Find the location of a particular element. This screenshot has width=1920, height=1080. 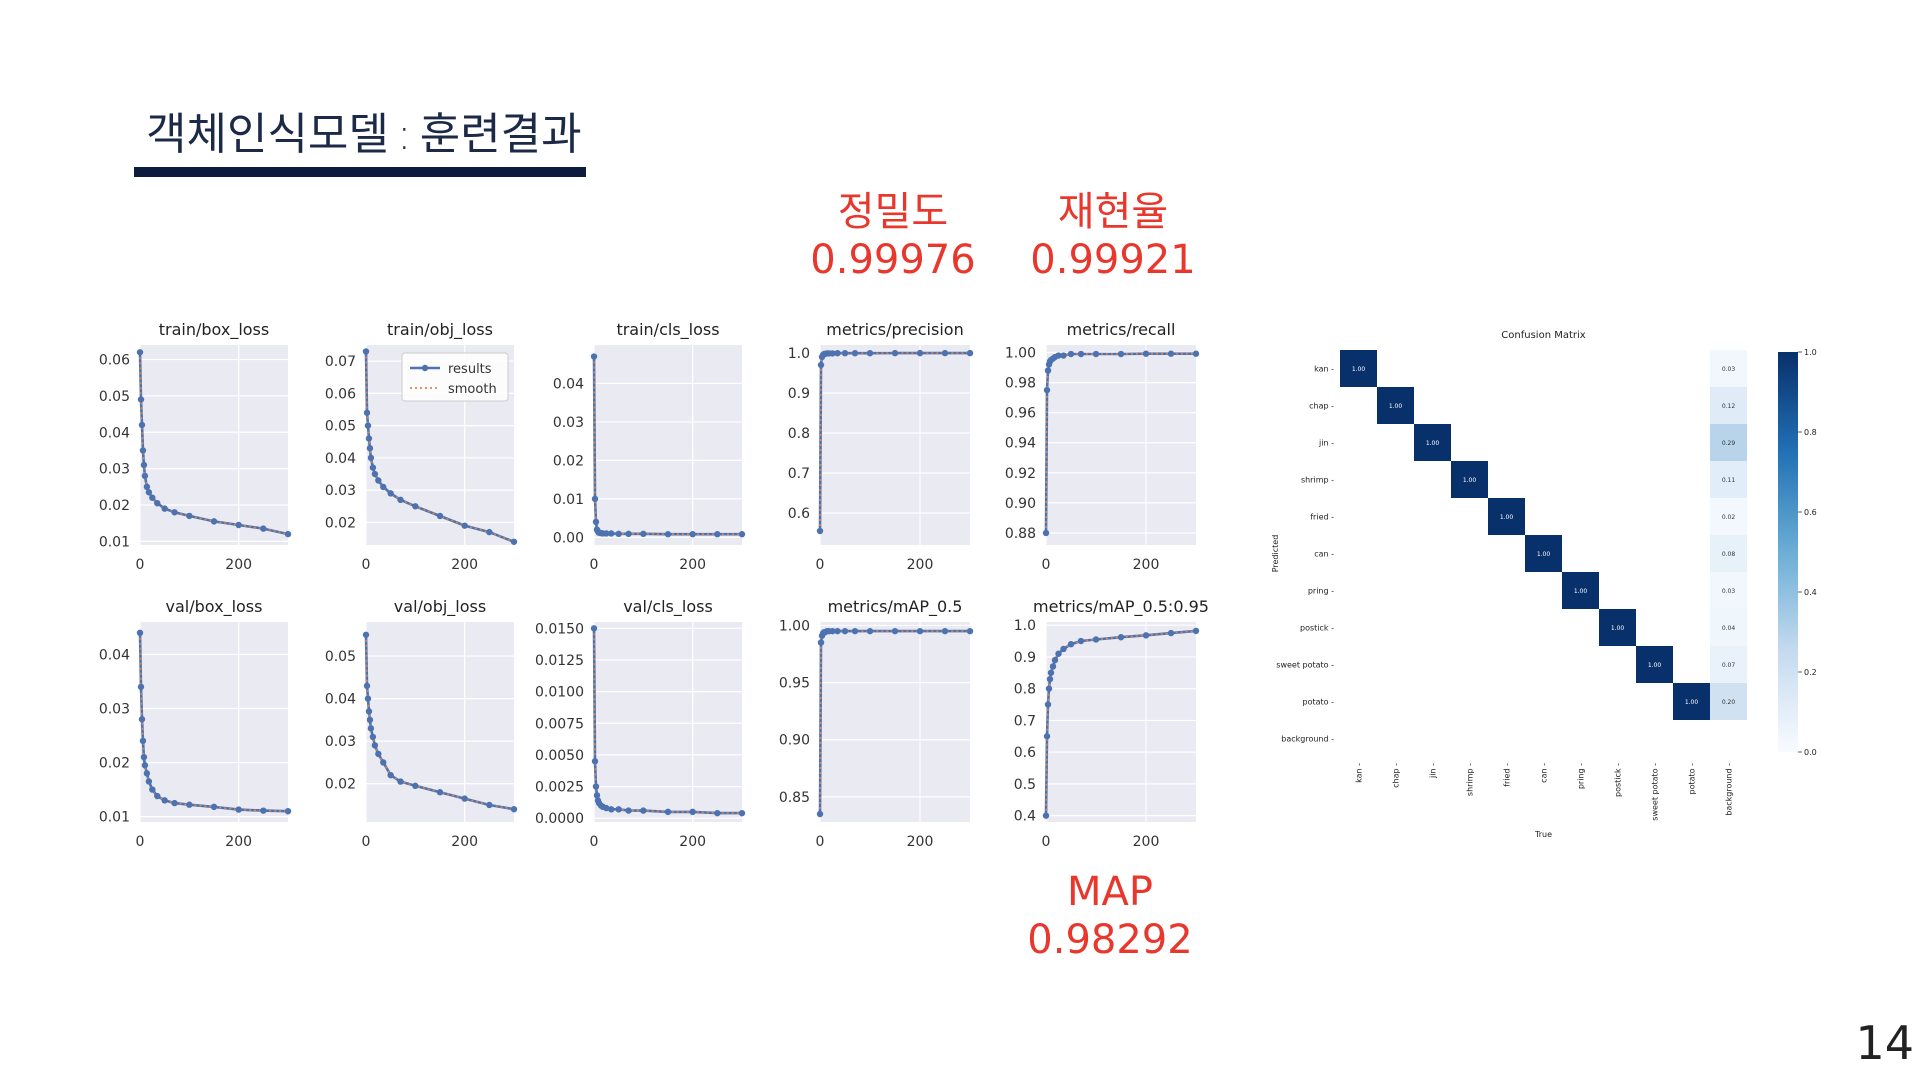

page-number: 14 is located at coordinates (1884, 1043).